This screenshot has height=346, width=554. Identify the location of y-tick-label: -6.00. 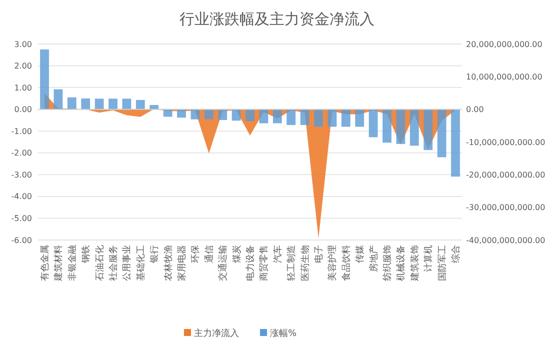
(21, 240).